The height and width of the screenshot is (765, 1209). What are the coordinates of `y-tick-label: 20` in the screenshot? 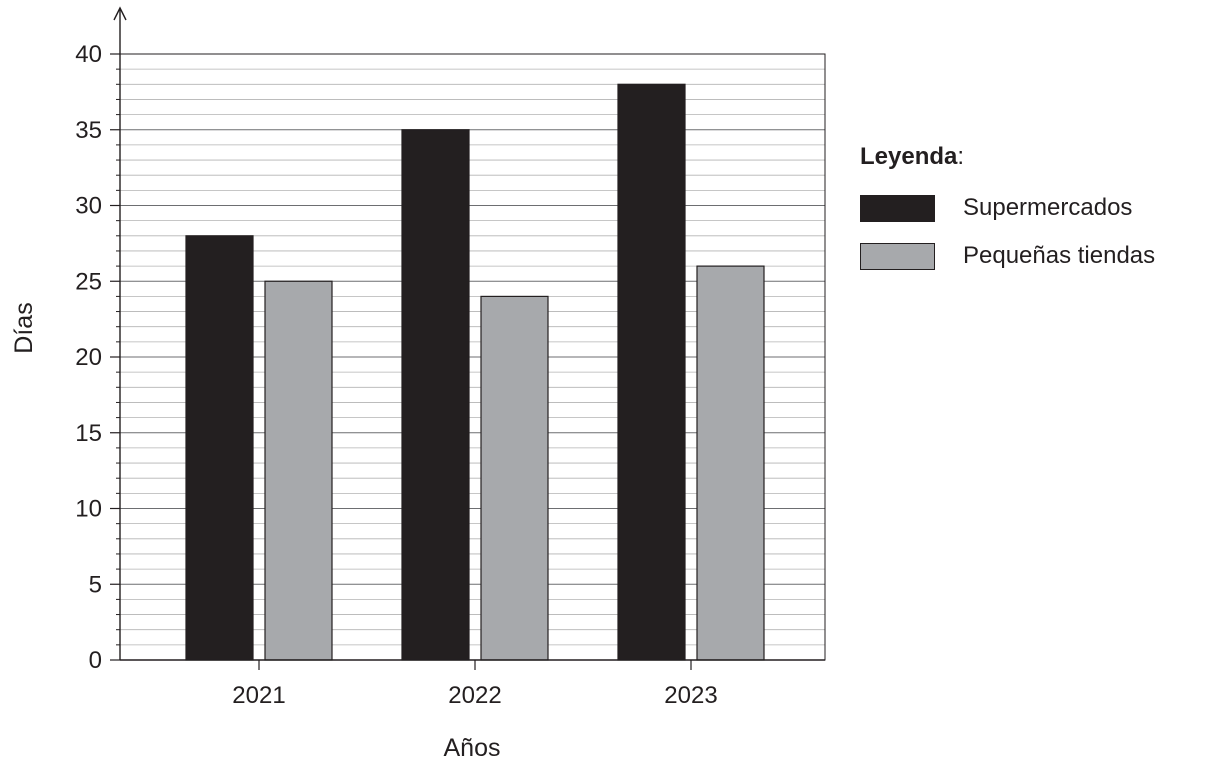 It's located at (88, 357).